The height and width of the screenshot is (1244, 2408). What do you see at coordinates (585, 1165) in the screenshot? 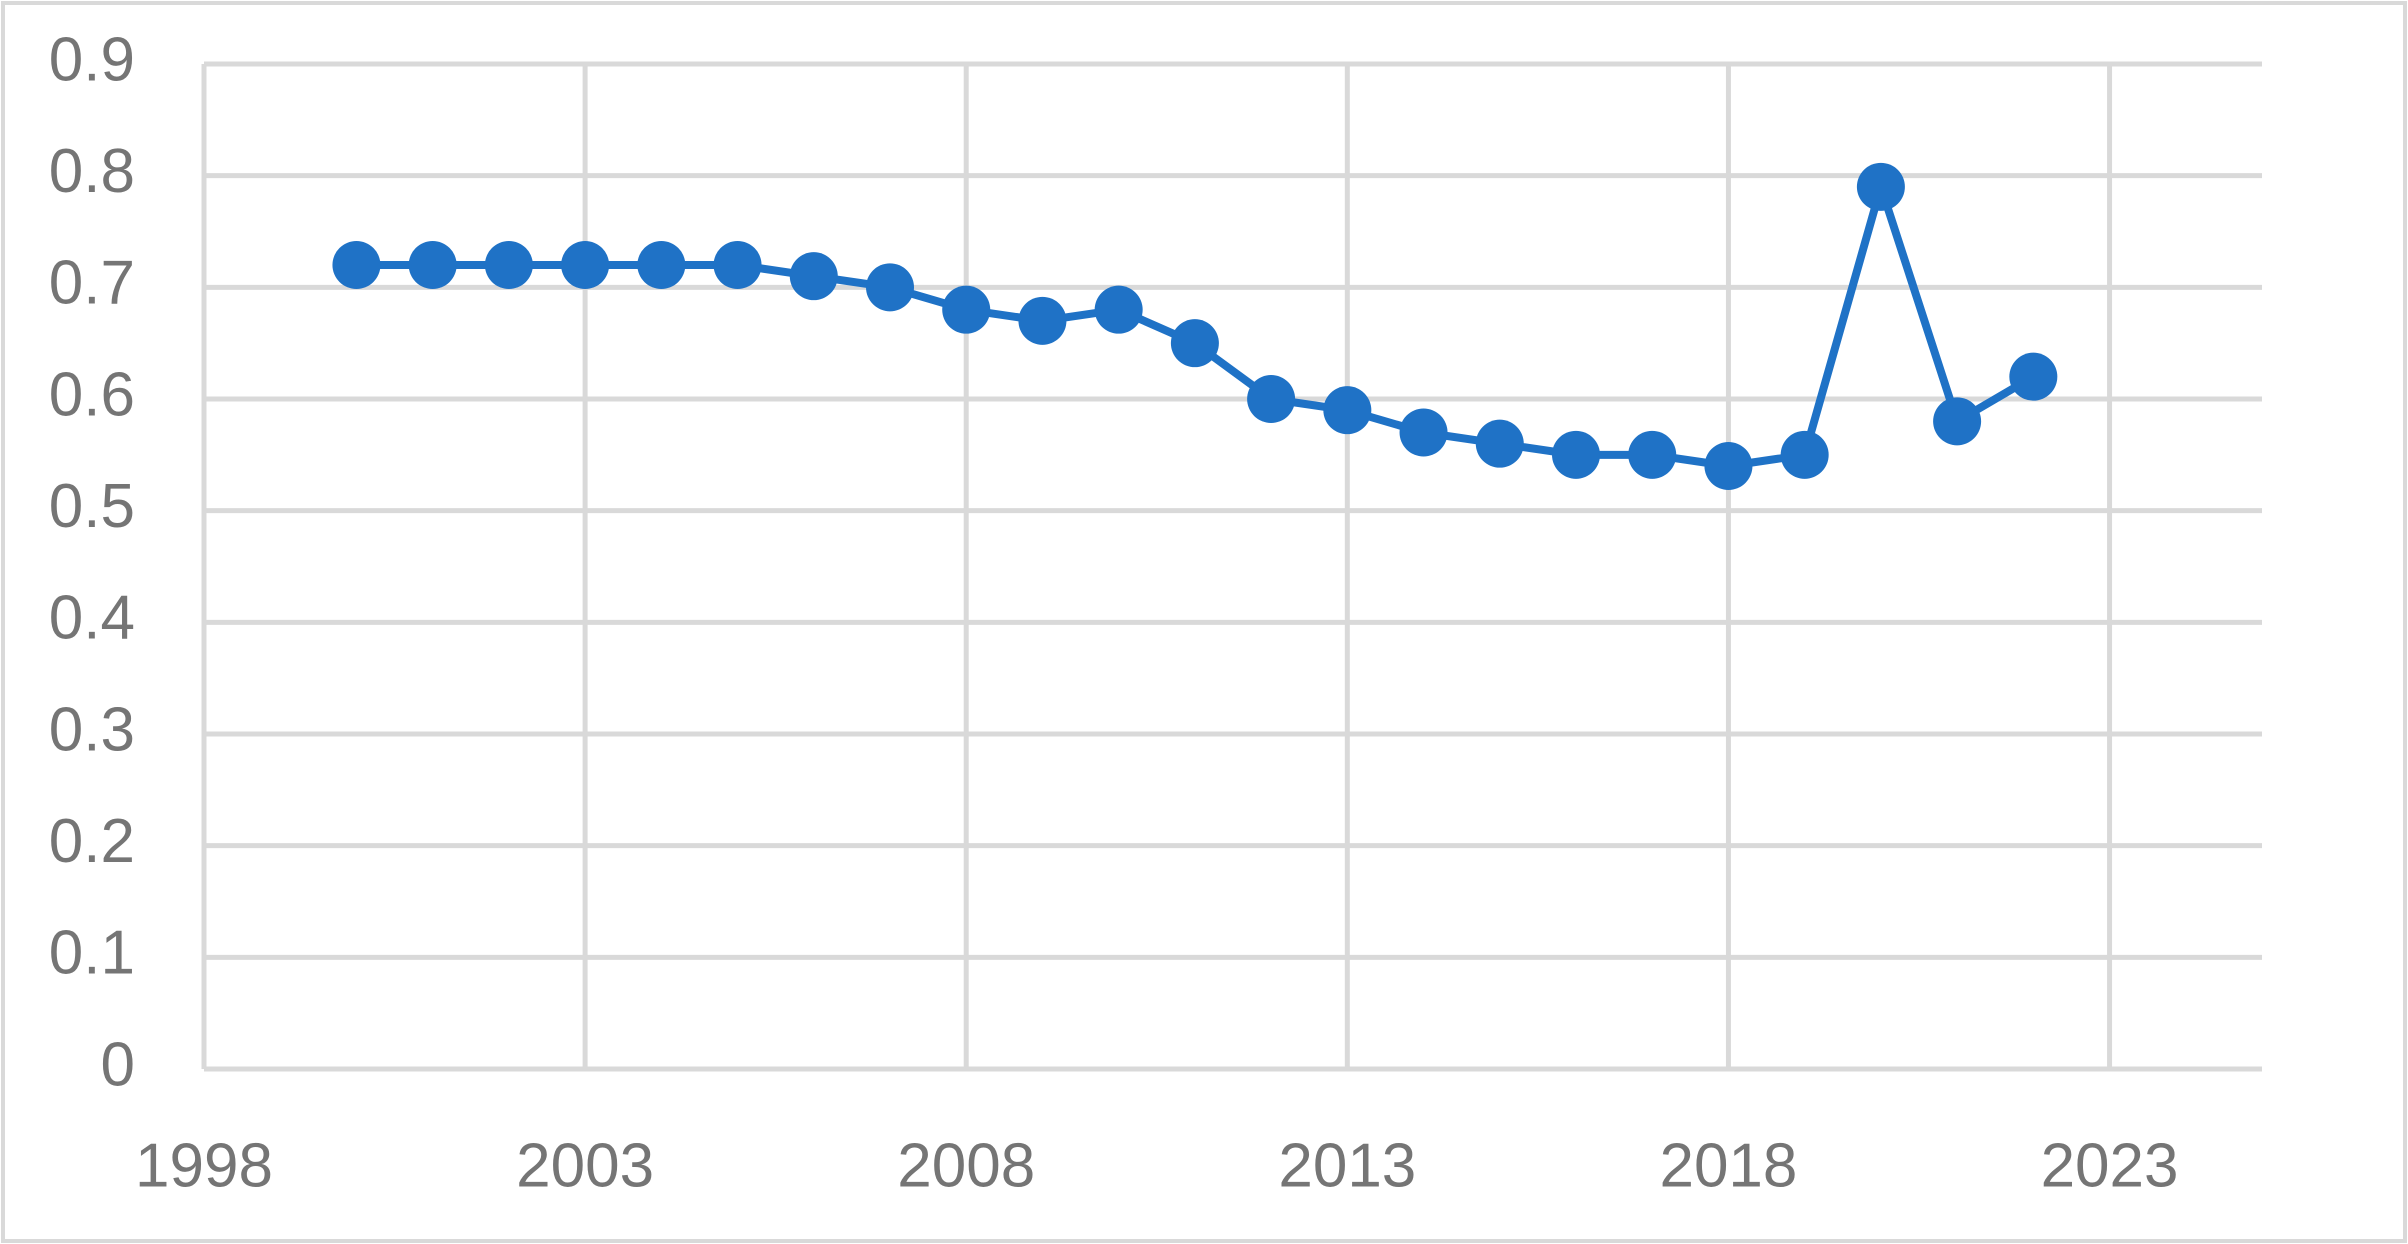
I see `x-tick-label: 2003` at bounding box center [585, 1165].